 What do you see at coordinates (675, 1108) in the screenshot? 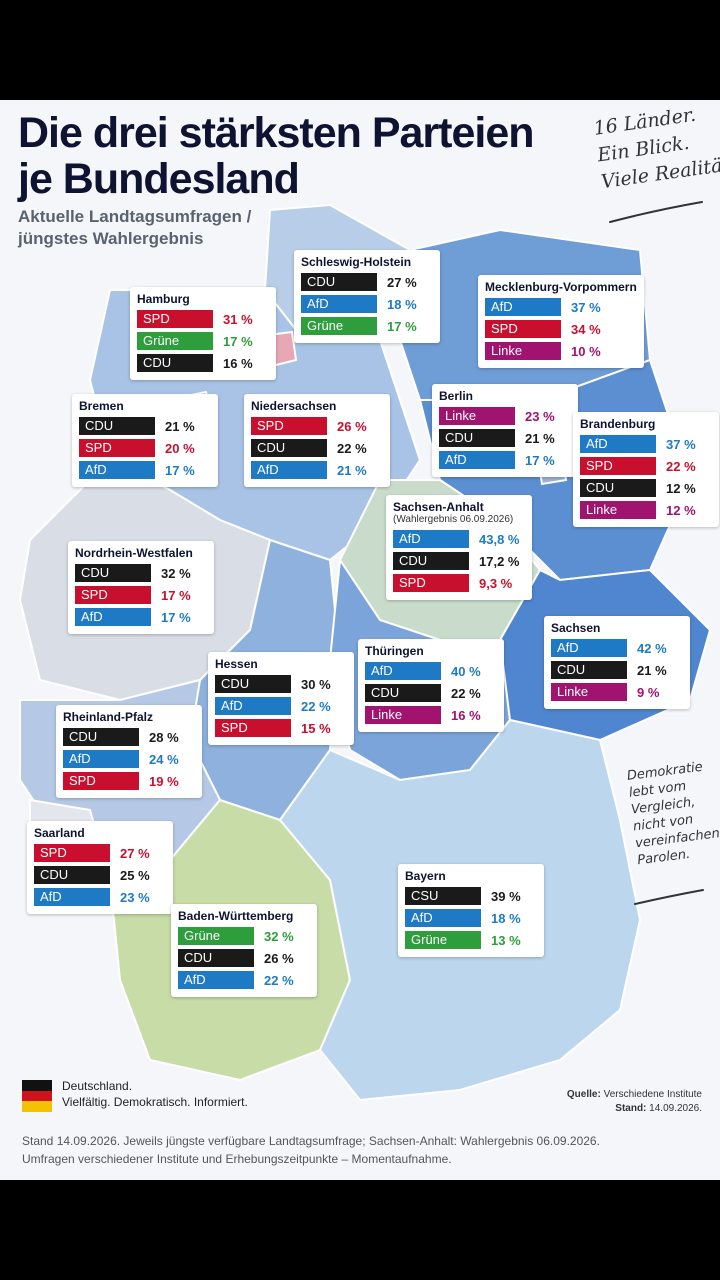
I see `stand-value: 14.09.2026.` at bounding box center [675, 1108].